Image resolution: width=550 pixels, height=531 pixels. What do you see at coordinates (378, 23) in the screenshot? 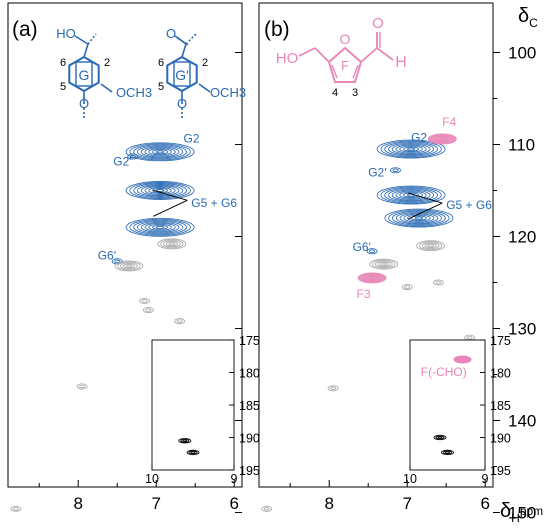
I see `label-aldehyde-o: O` at bounding box center [378, 23].